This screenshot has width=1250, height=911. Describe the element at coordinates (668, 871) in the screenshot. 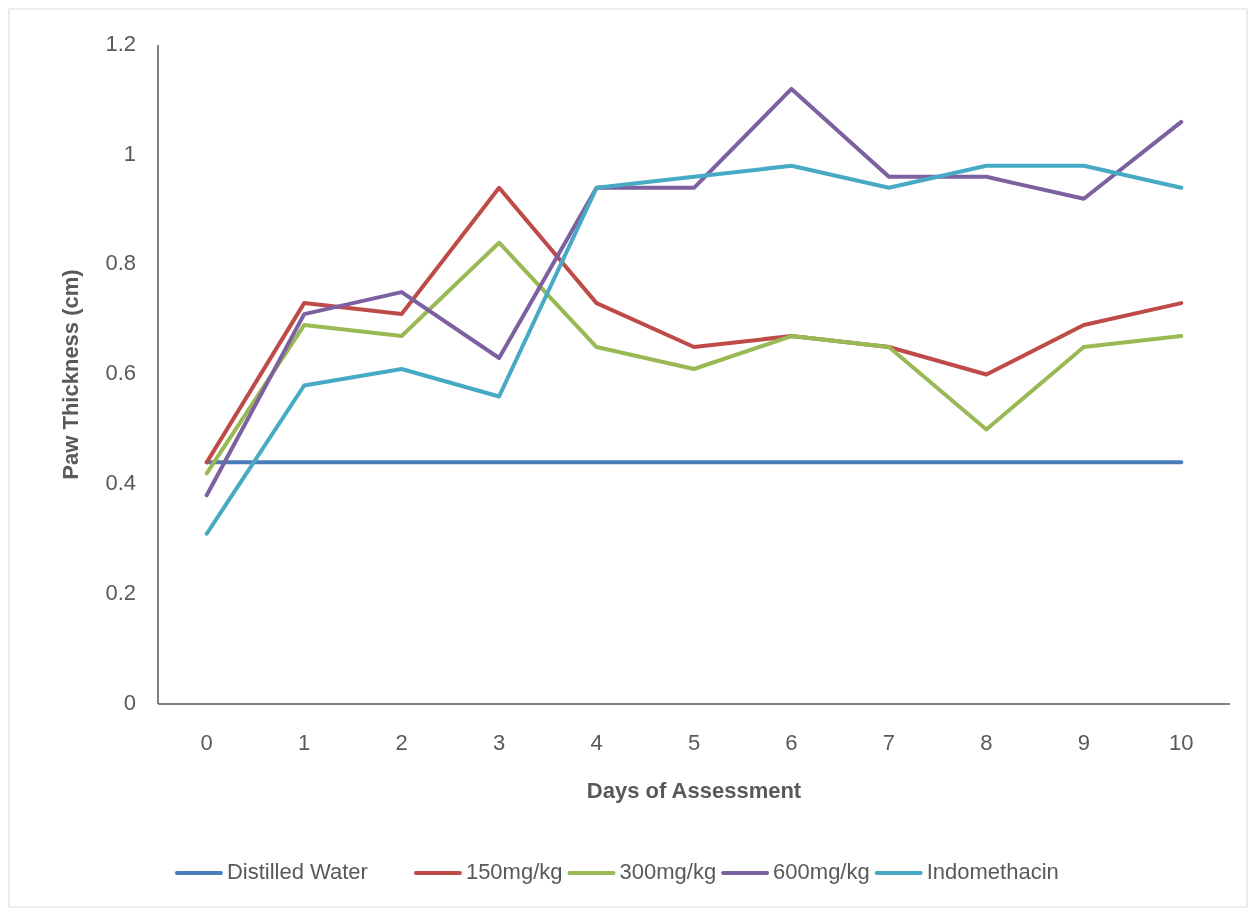

I see `legend-label: 300mg/kg` at that location.